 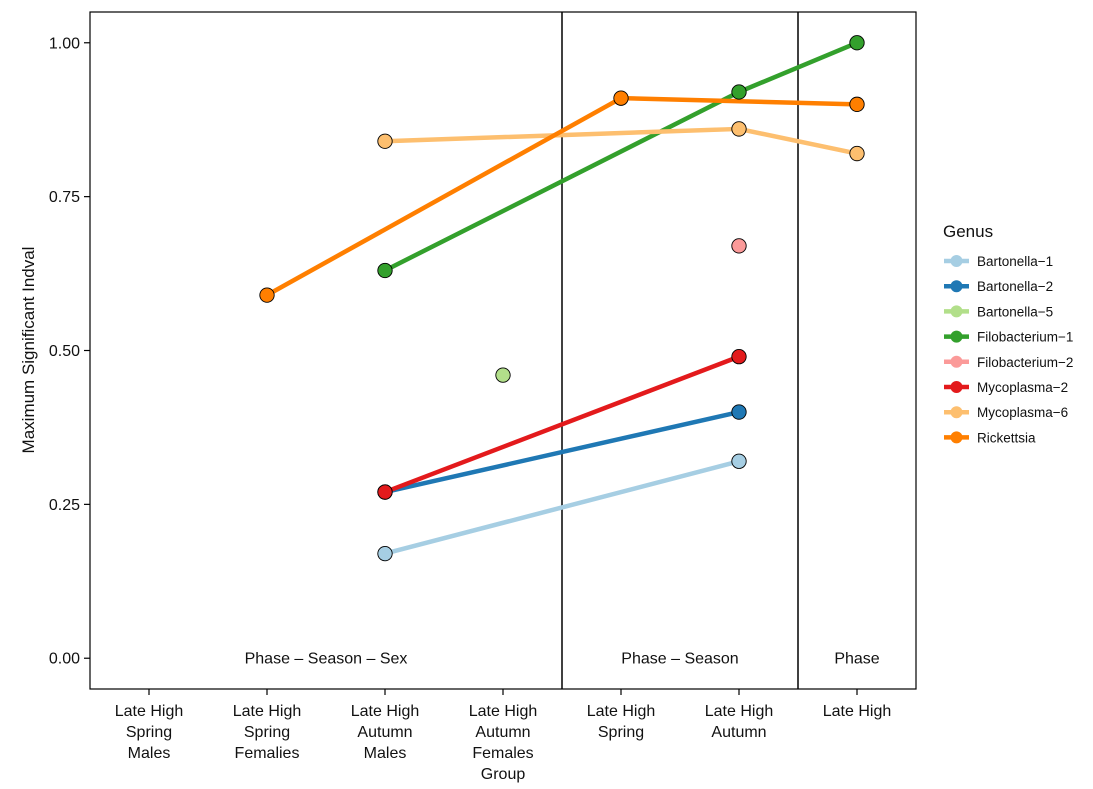 I want to click on x-tick-label-line: Group, so click(x=503, y=774).